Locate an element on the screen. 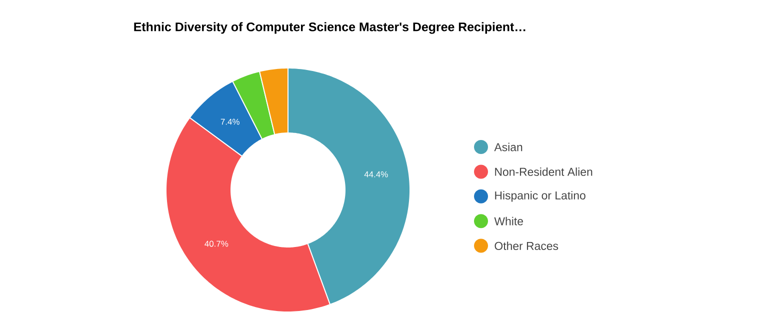 The height and width of the screenshot is (335, 770). data-label: 40.7% is located at coordinates (216, 243).